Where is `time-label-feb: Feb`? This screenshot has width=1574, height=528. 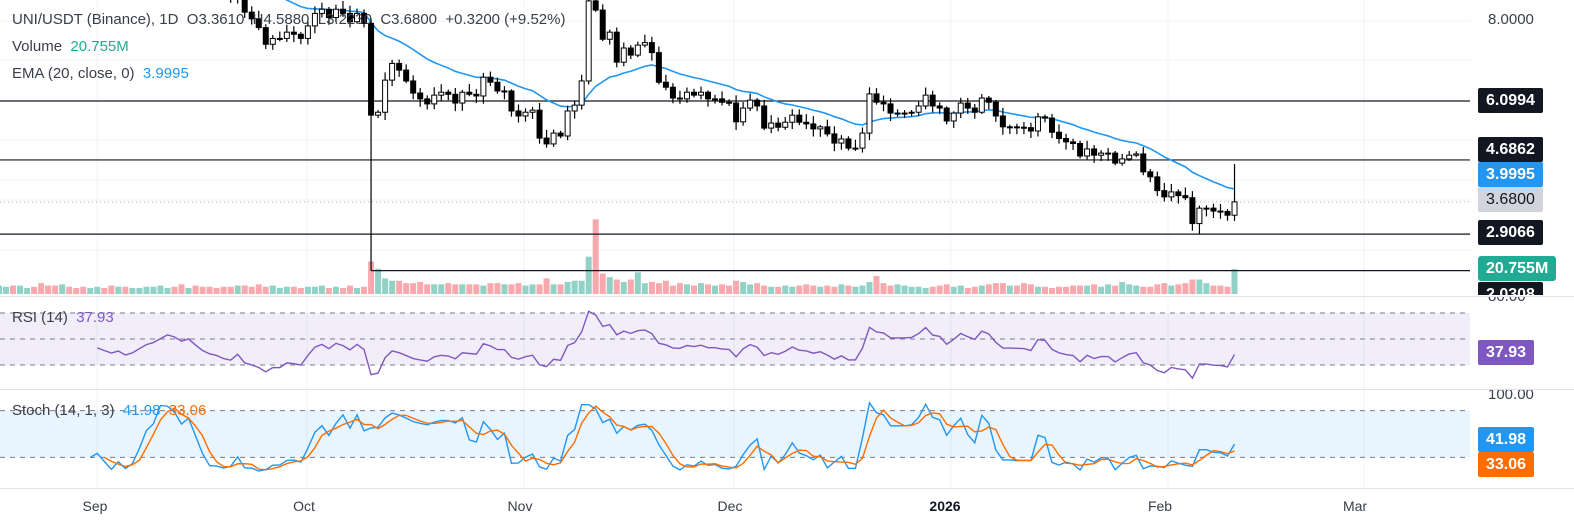 time-label-feb: Feb is located at coordinates (1160, 506).